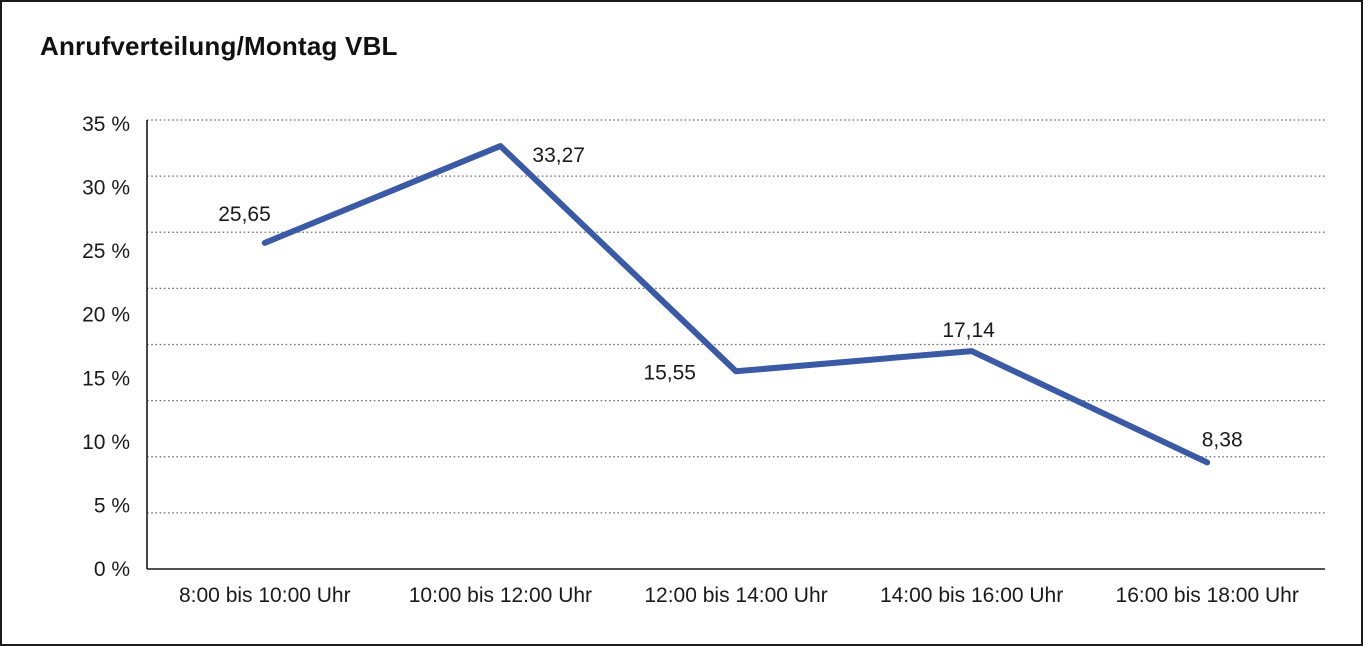  What do you see at coordinates (500, 595) in the screenshot?
I see `x-axis-category-label: 10:00 bis 12:00 Uhr` at bounding box center [500, 595].